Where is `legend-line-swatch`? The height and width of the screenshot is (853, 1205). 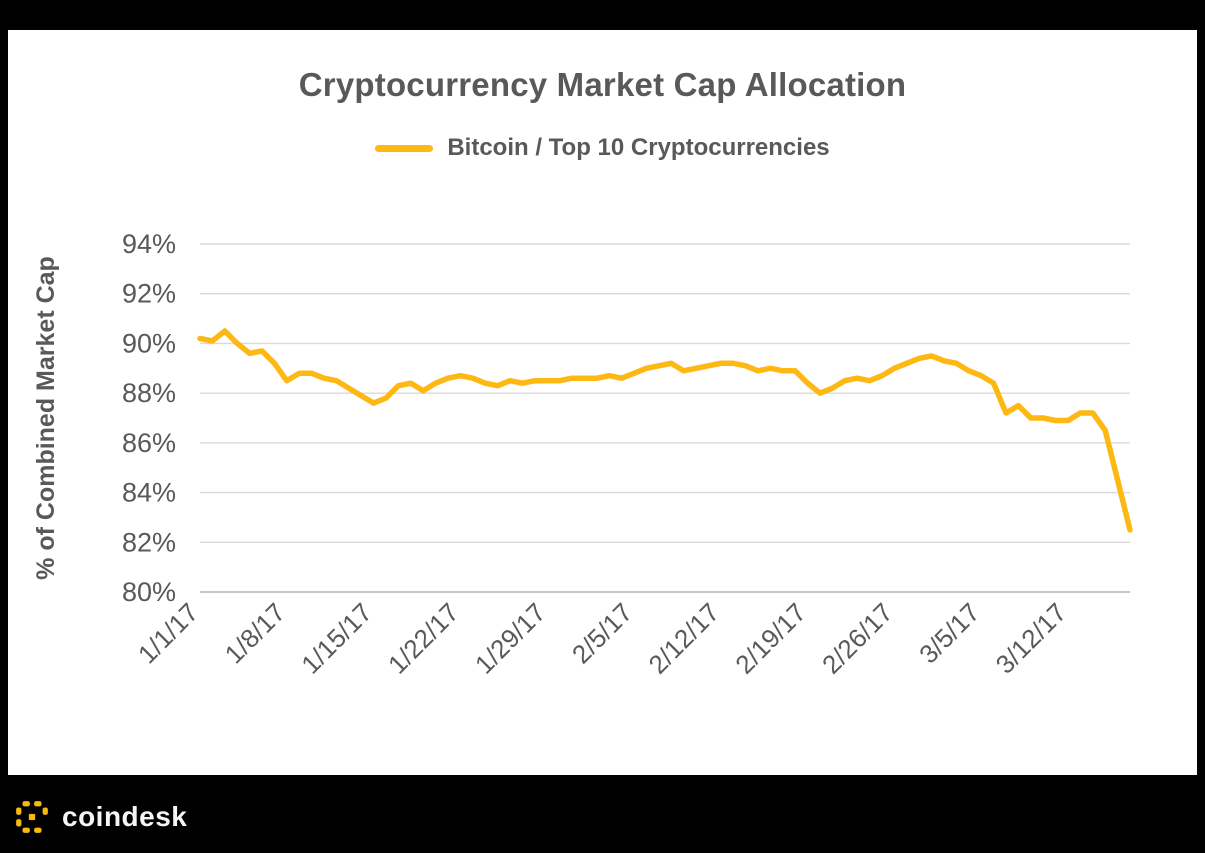
legend-line-swatch is located at coordinates (404, 148).